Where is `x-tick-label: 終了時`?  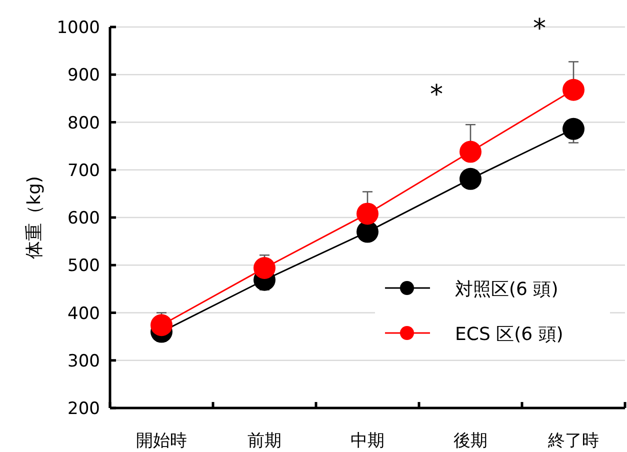
x-tick-label: 終了時 is located at coordinates (573, 441).